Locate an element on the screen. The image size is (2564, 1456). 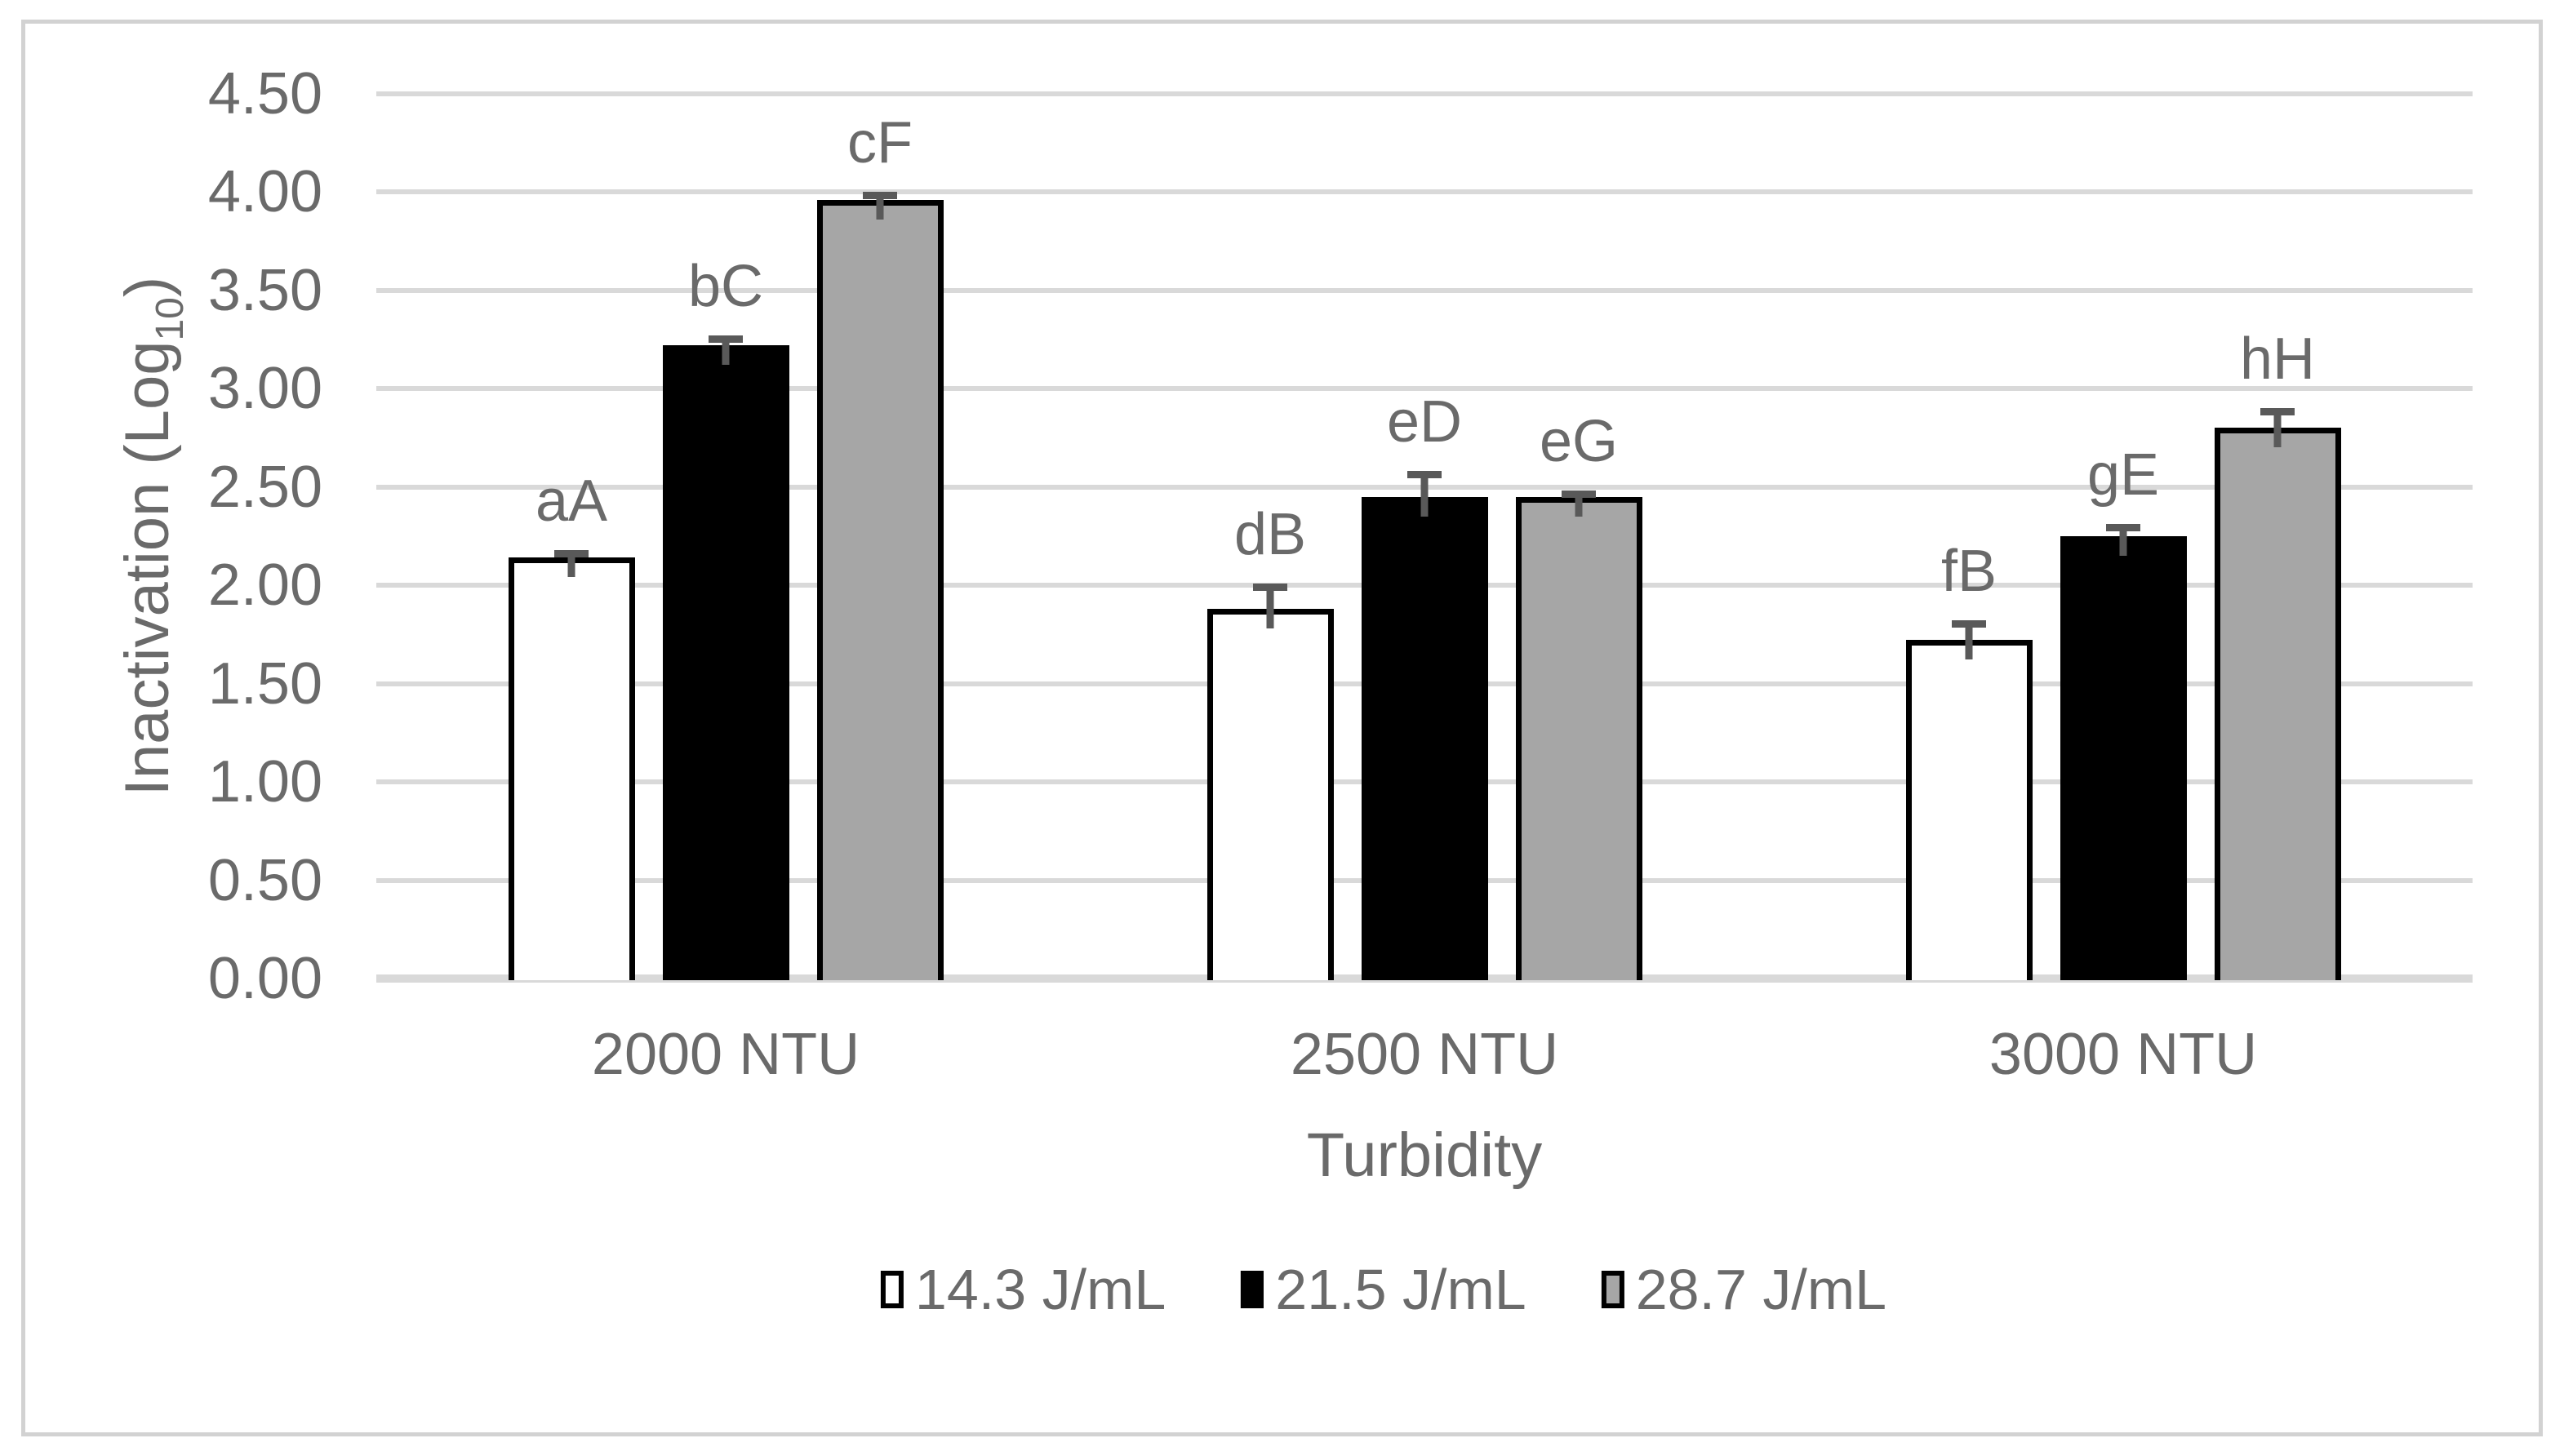
y-tick-label: 2.00 is located at coordinates (264, 585).